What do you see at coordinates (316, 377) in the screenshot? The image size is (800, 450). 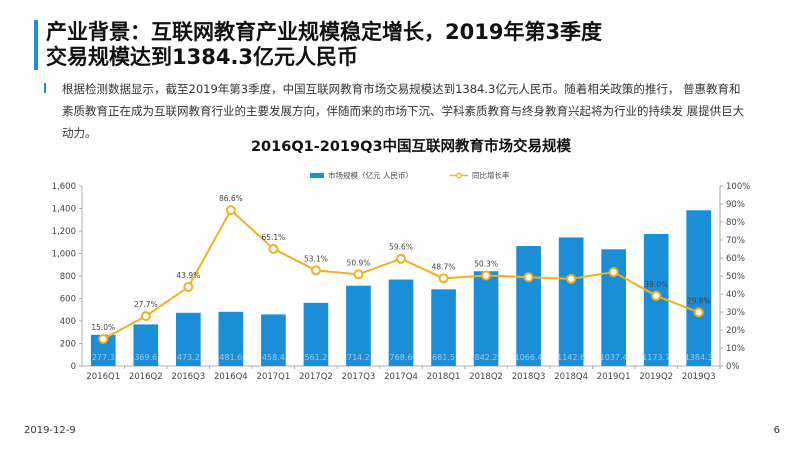 I see `x-tick-label: 2017Q2` at bounding box center [316, 377].